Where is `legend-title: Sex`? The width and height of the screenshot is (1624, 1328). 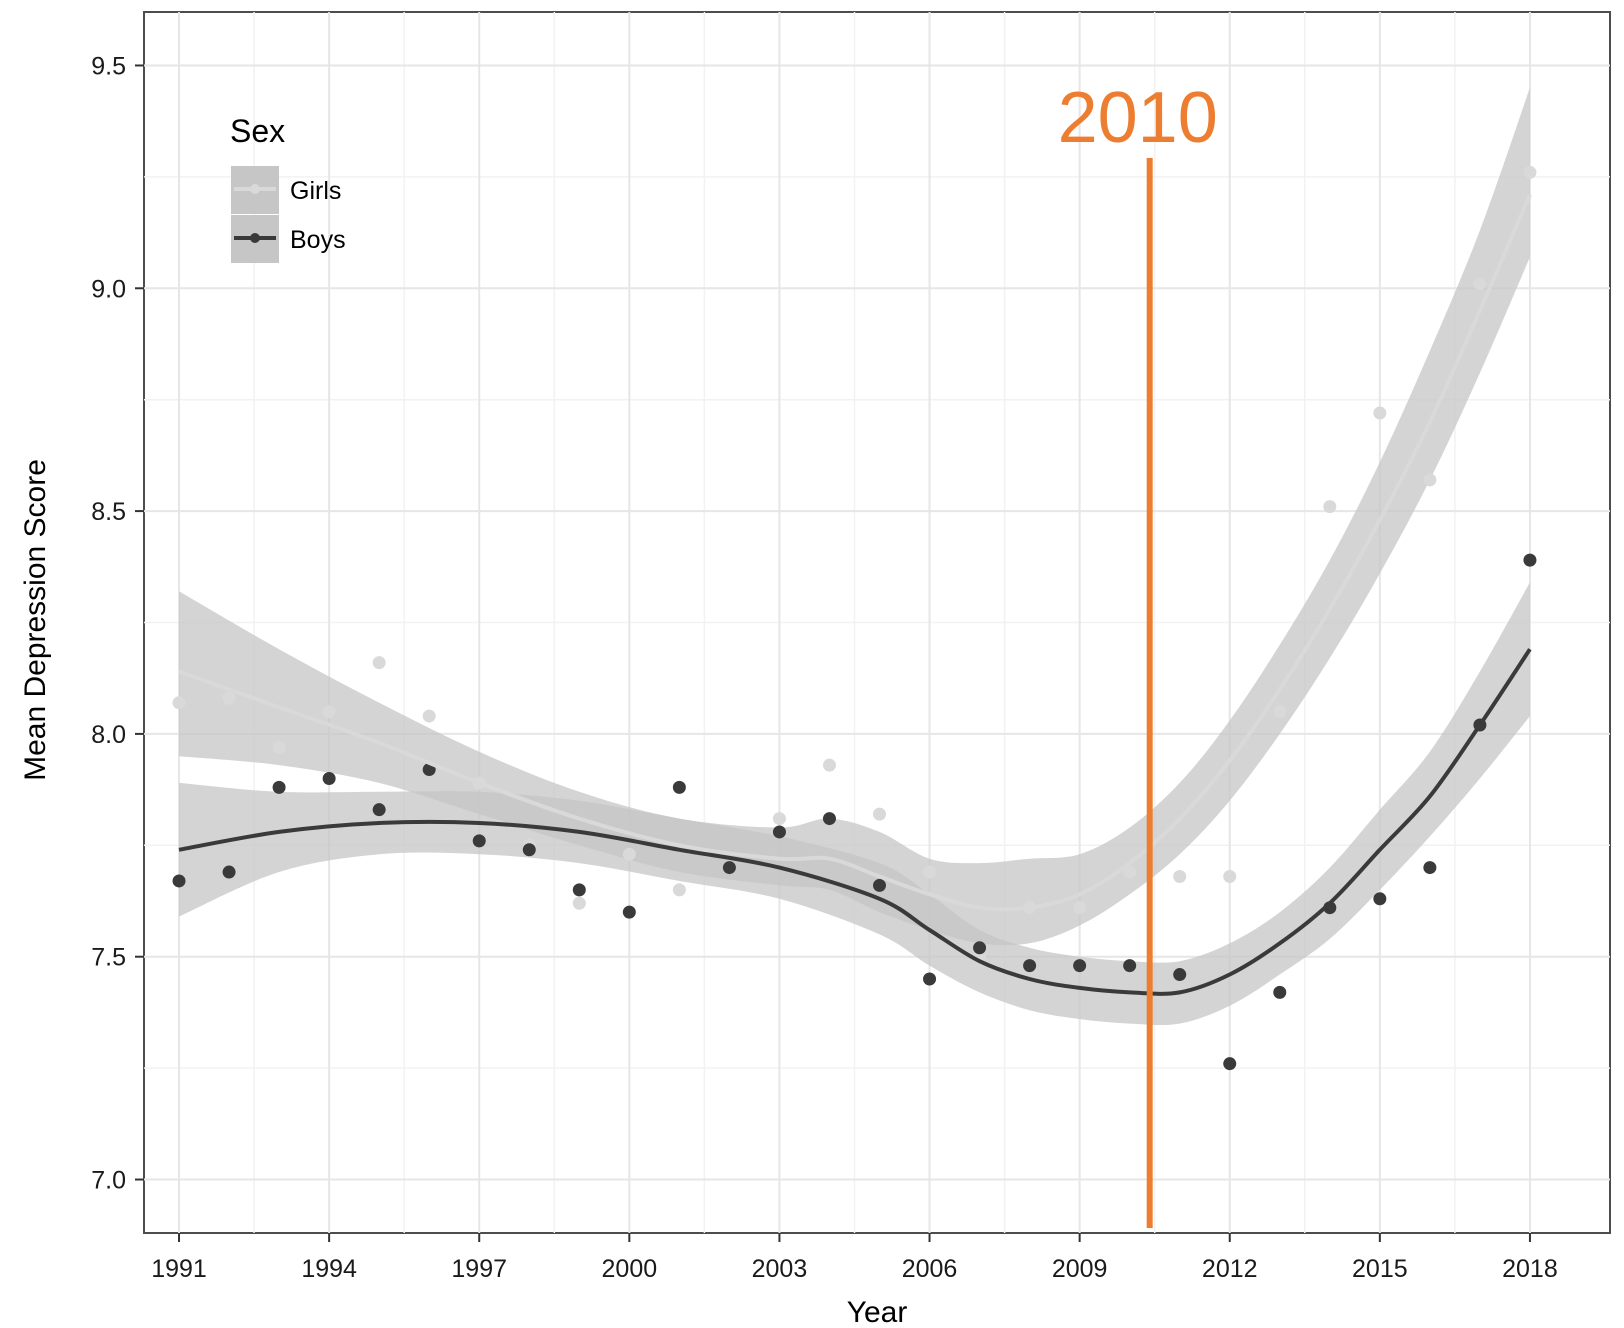 legend-title: Sex is located at coordinates (257, 131).